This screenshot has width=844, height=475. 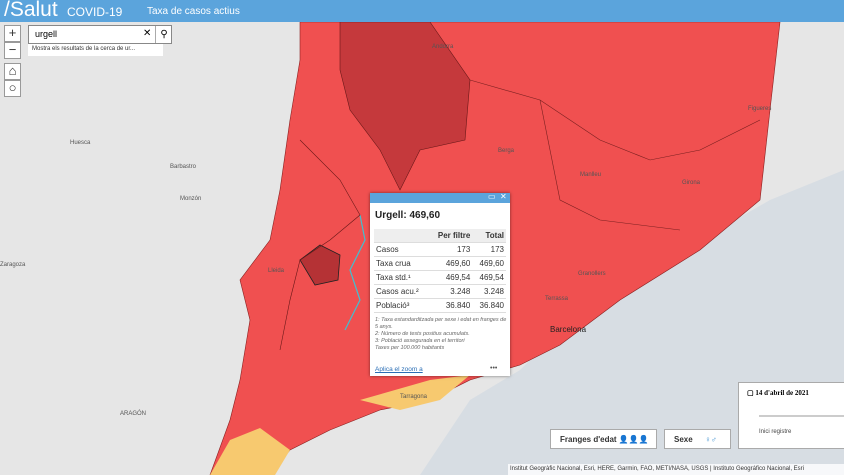 I want to click on table-row: Taxa std.¹ 469,54 469,54, so click(x=440, y=277).